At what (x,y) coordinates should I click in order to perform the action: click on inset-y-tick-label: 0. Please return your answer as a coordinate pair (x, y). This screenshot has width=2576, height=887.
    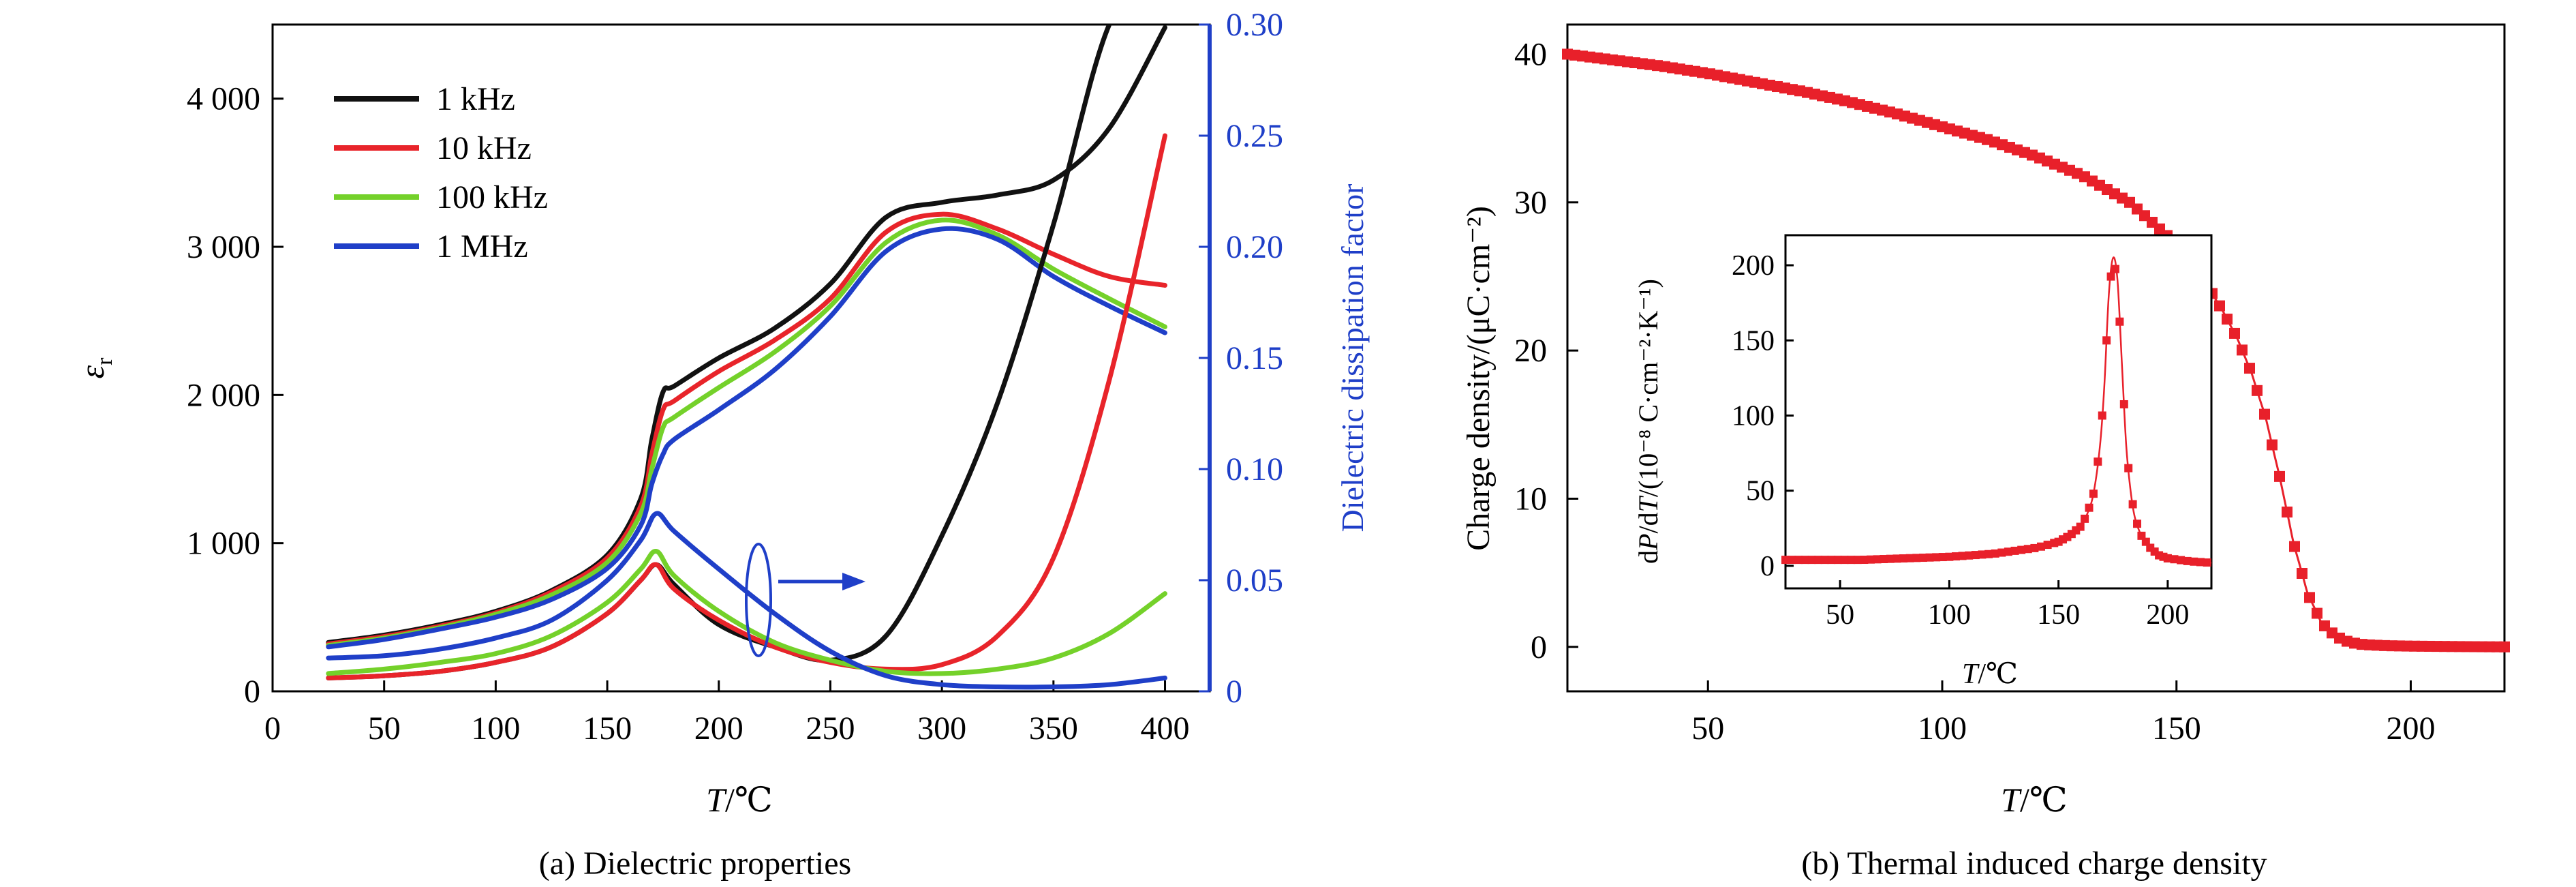
    Looking at the image, I should click on (1768, 566).